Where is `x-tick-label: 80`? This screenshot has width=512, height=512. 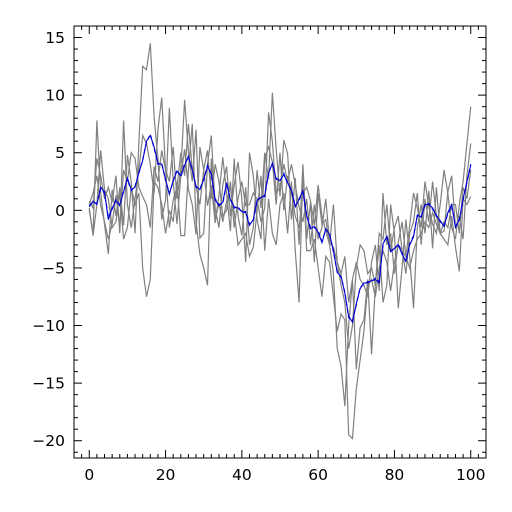 x-tick-label: 80 is located at coordinates (395, 475).